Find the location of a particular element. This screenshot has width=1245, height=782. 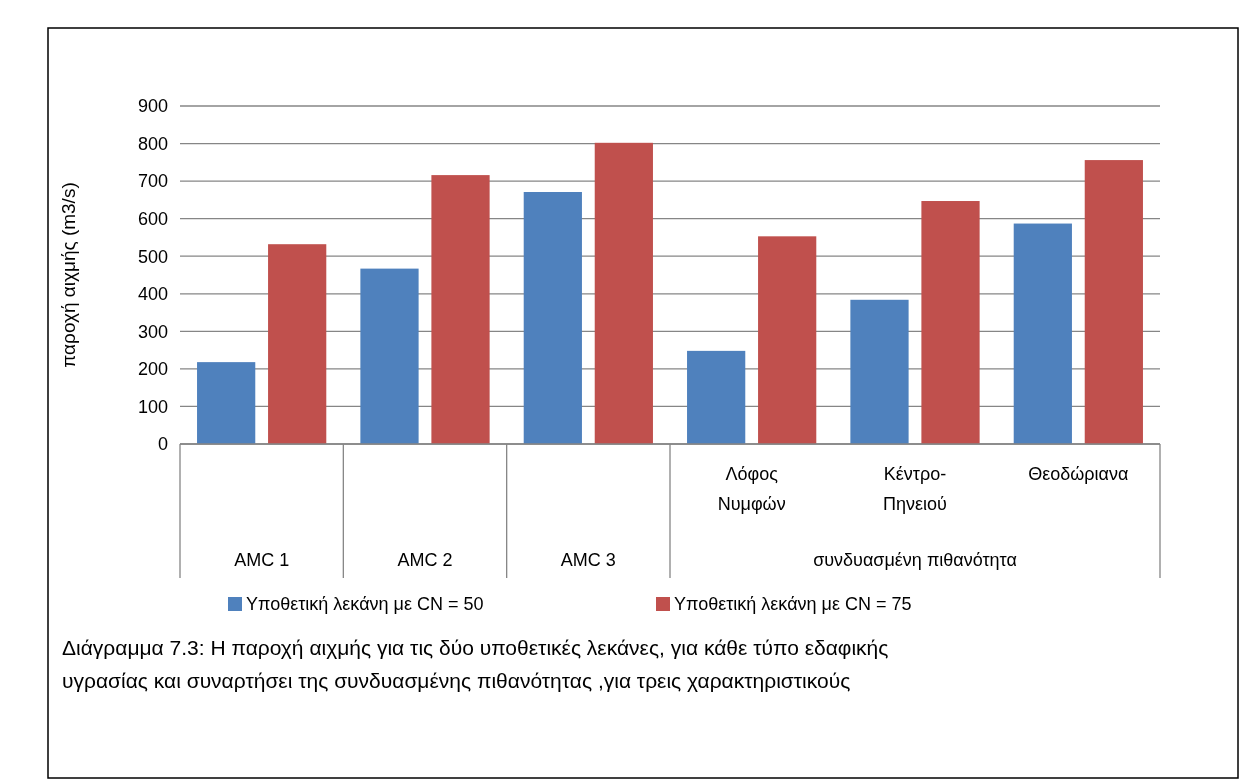

y-tick-label: 500 is located at coordinates (152, 256).